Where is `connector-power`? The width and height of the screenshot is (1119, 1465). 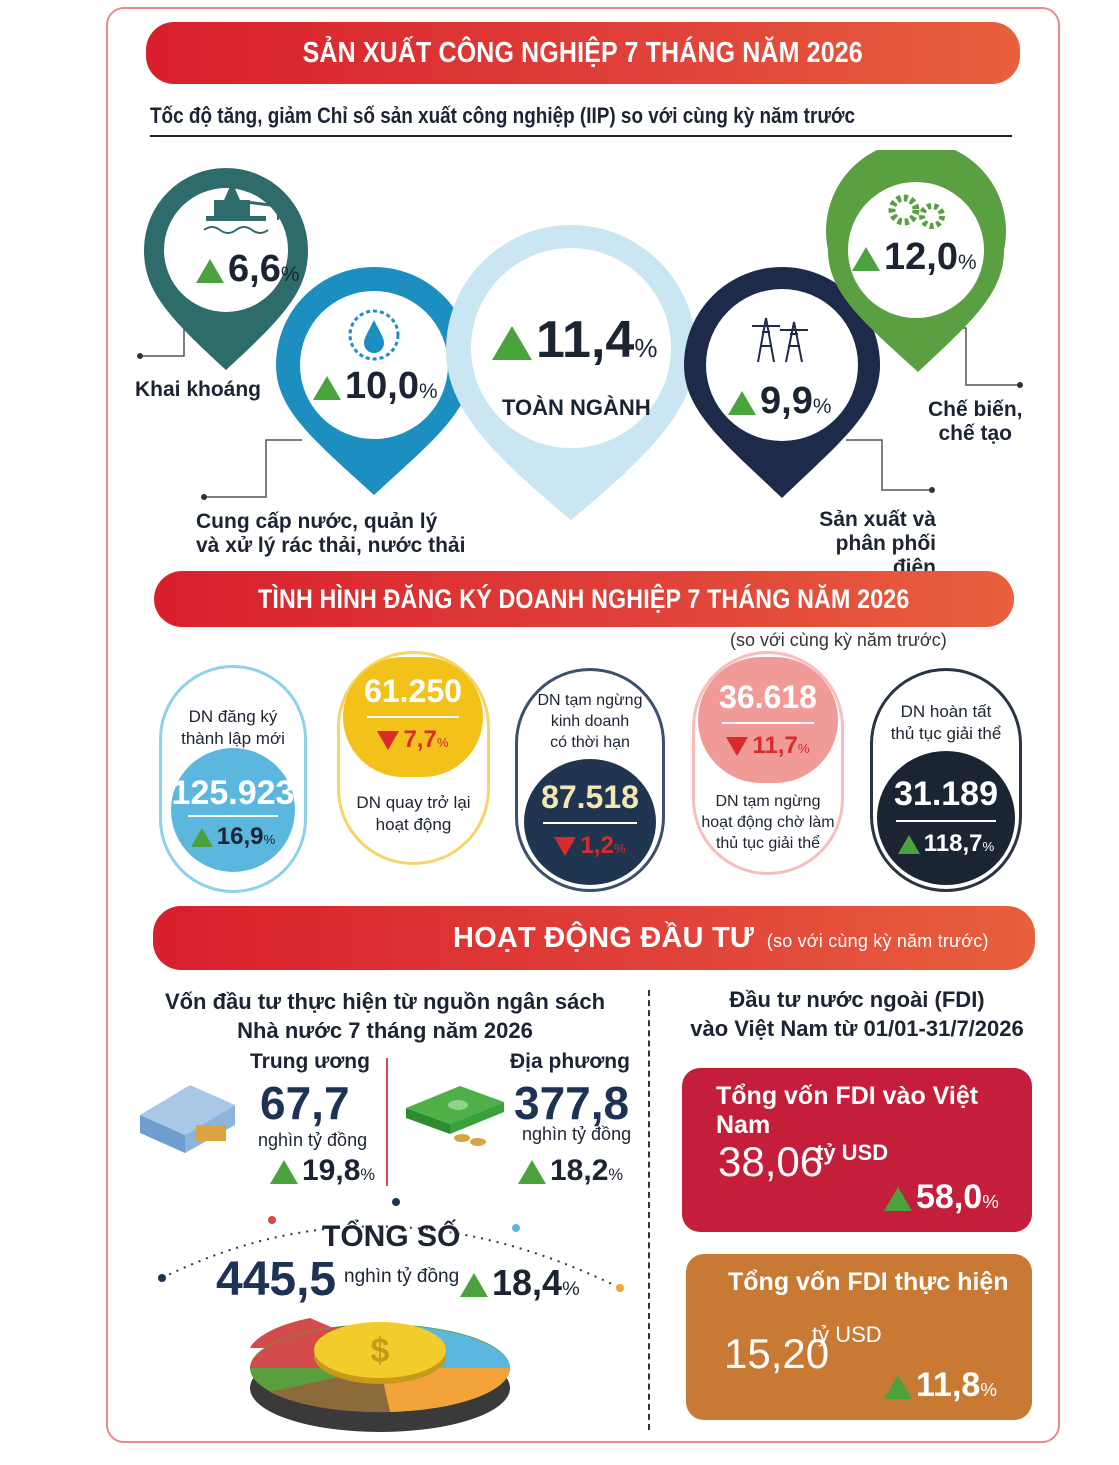 connector-power is located at coordinates (889, 465).